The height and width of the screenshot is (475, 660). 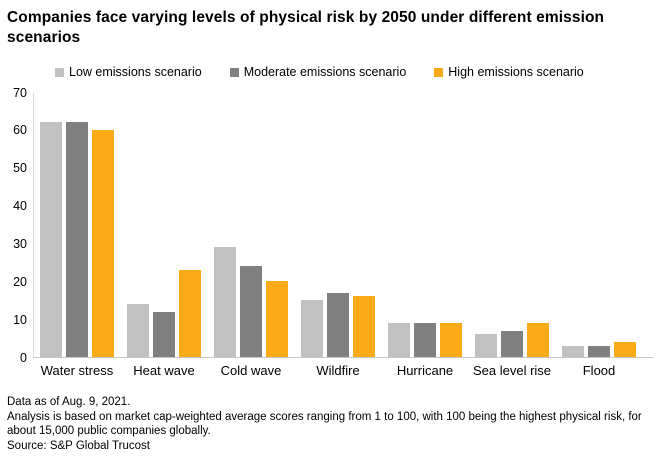 What do you see at coordinates (164, 370) in the screenshot?
I see `x-category-label: Heat wave` at bounding box center [164, 370].